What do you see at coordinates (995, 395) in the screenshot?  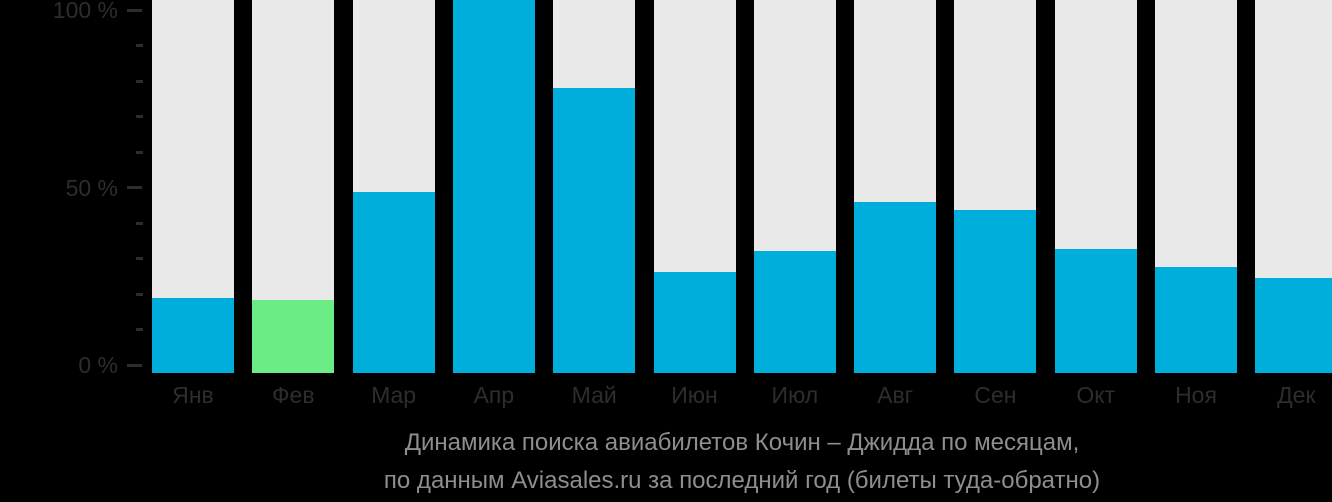 I see `x-axis-label: Сен` at bounding box center [995, 395].